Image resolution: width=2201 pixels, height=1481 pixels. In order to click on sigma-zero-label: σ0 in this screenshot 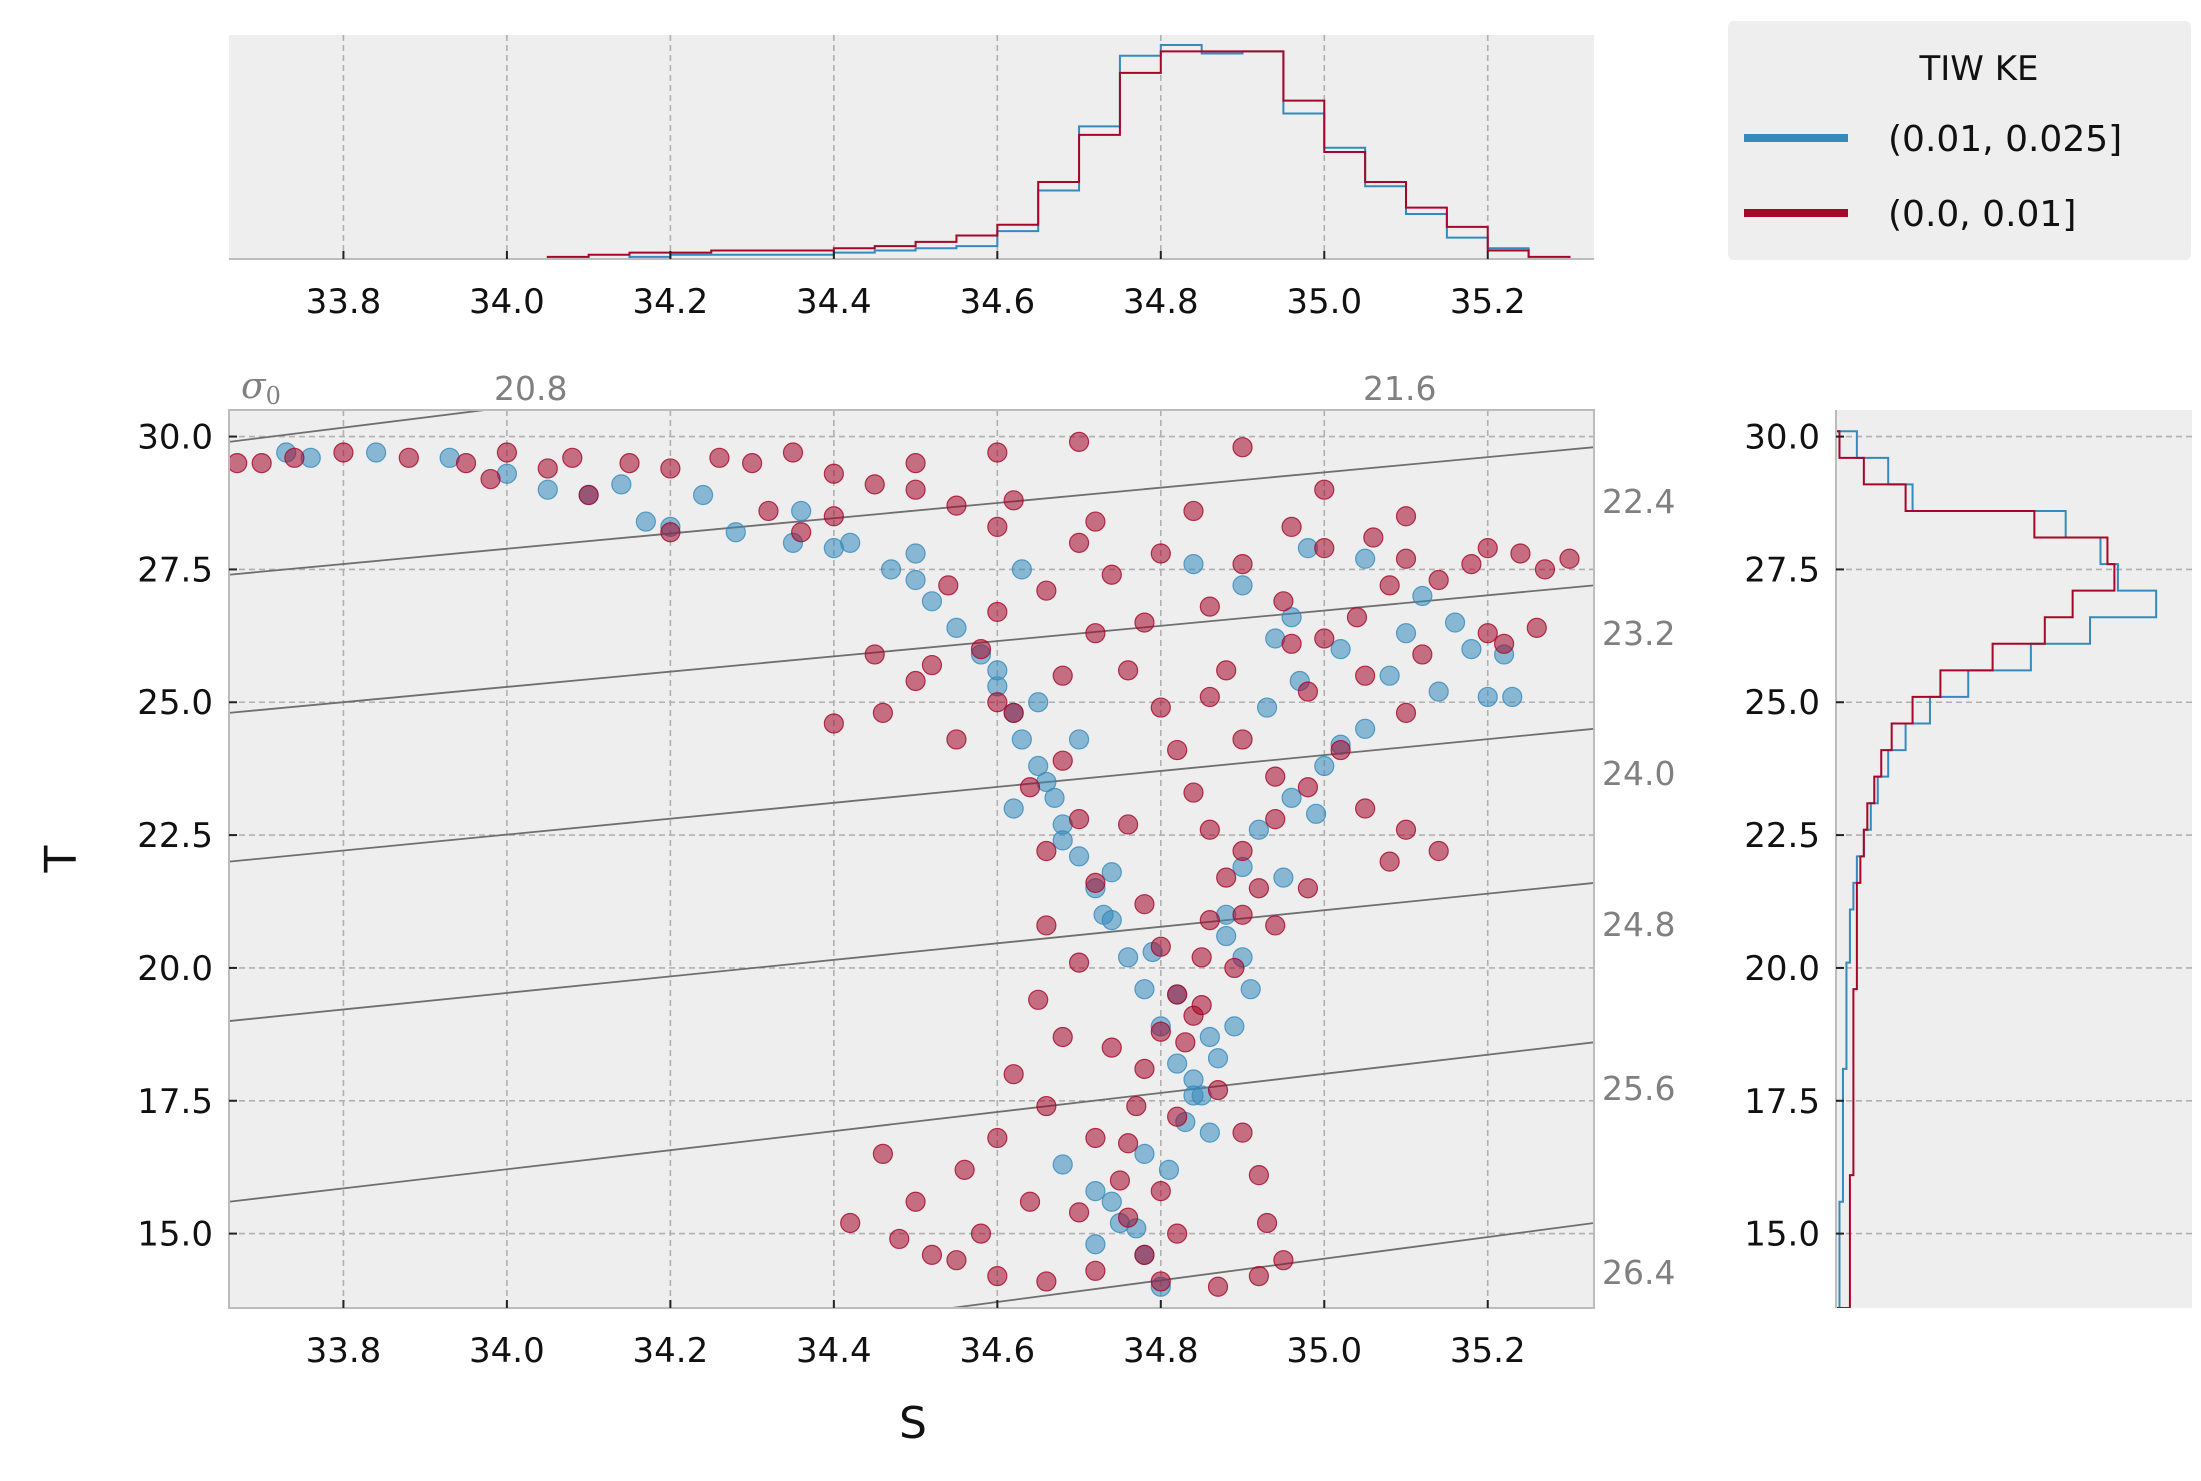, I will do `click(261, 388)`.